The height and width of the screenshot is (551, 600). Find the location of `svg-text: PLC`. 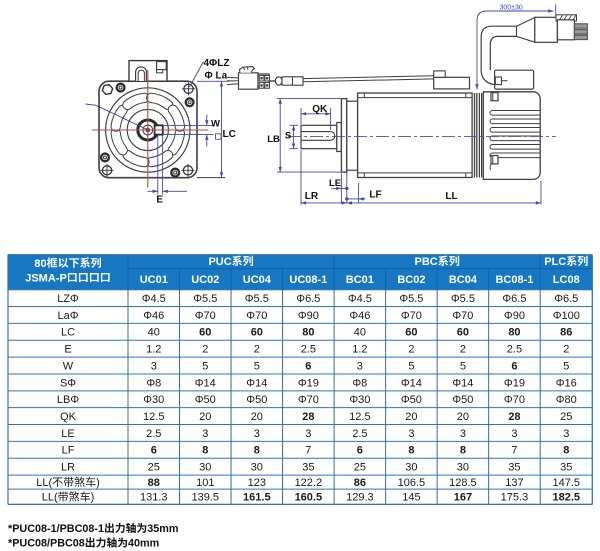

svg-text: PLC is located at coordinates (555, 262).